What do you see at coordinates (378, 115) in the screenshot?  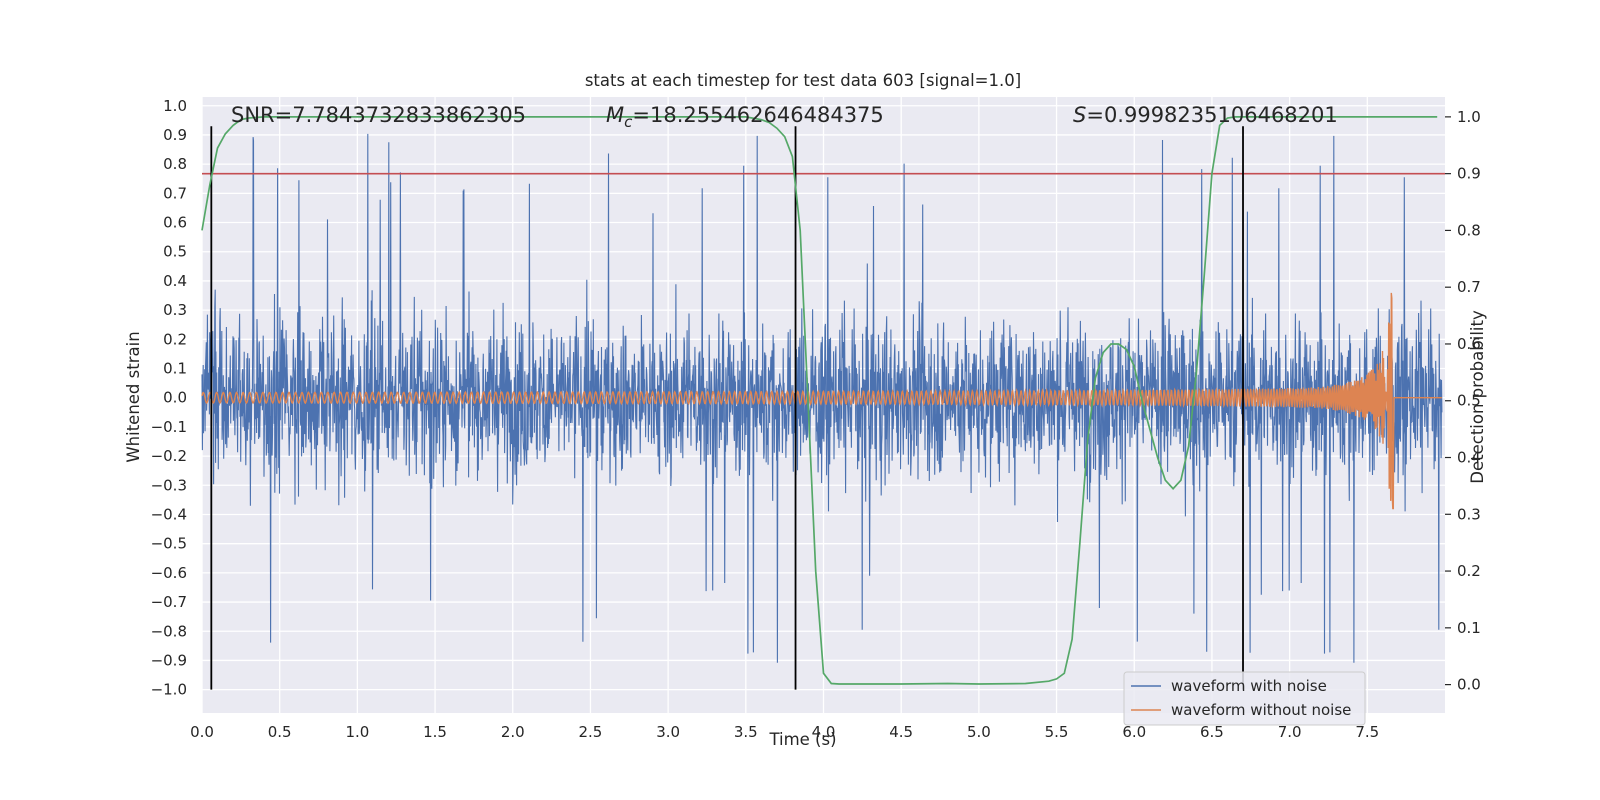 I see `snr-annotation: SNR=7.7843732833862305` at bounding box center [378, 115].